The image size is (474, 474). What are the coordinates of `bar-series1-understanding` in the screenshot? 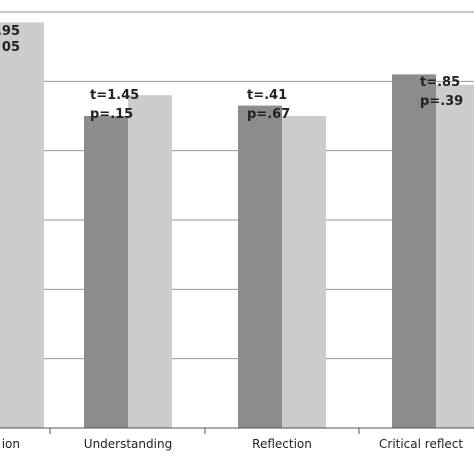 It's located at (106, 272).